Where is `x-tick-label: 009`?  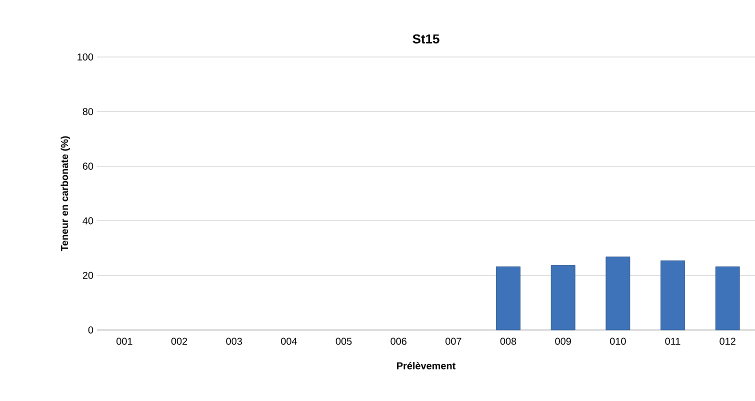 x-tick-label: 009 is located at coordinates (563, 341).